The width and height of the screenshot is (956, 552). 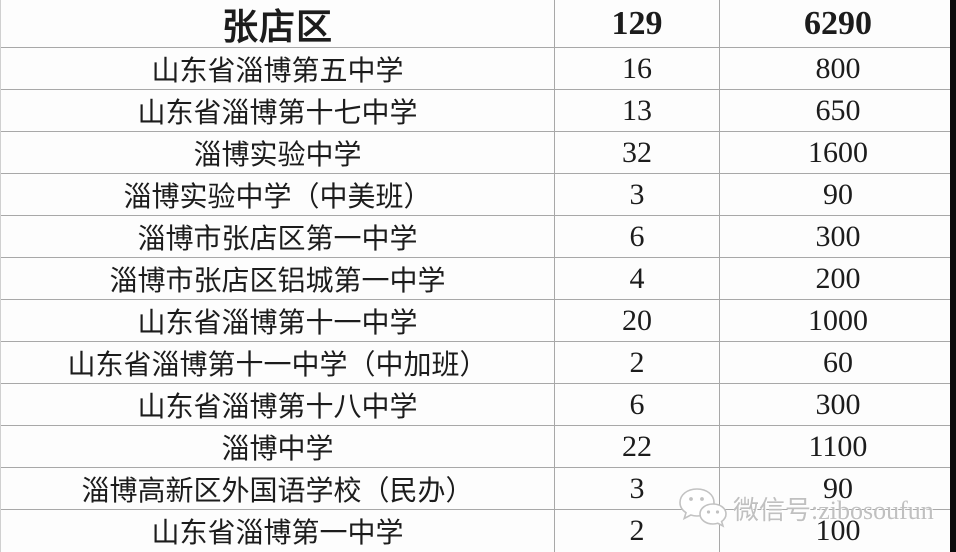 What do you see at coordinates (837, 531) in the screenshot?
I see `student-count: 100` at bounding box center [837, 531].